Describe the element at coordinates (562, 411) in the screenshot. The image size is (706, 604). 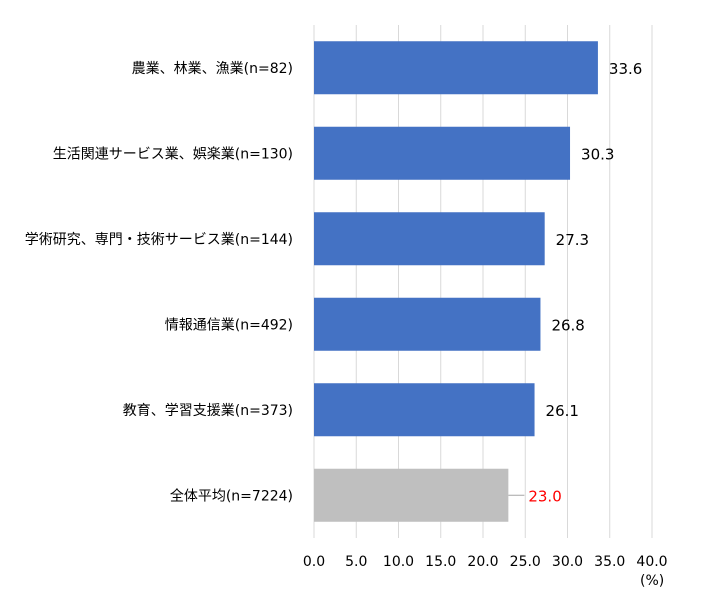
I see `data-label: 26.1` at that location.